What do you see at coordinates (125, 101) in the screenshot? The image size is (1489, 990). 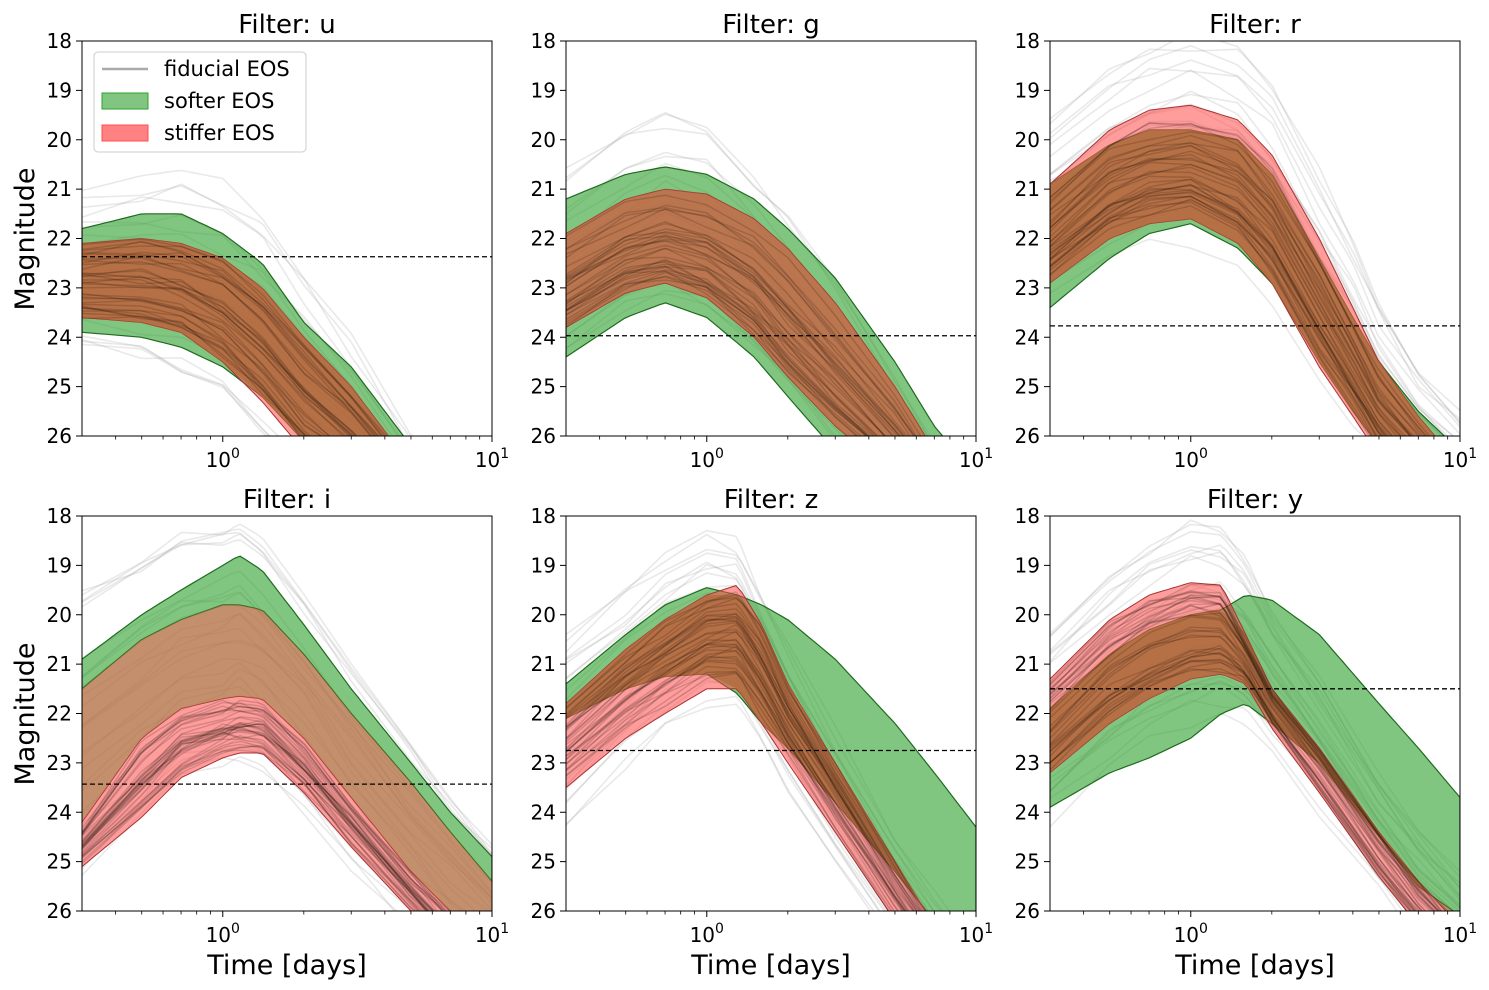 I see `legend-softer-swatch` at bounding box center [125, 101].